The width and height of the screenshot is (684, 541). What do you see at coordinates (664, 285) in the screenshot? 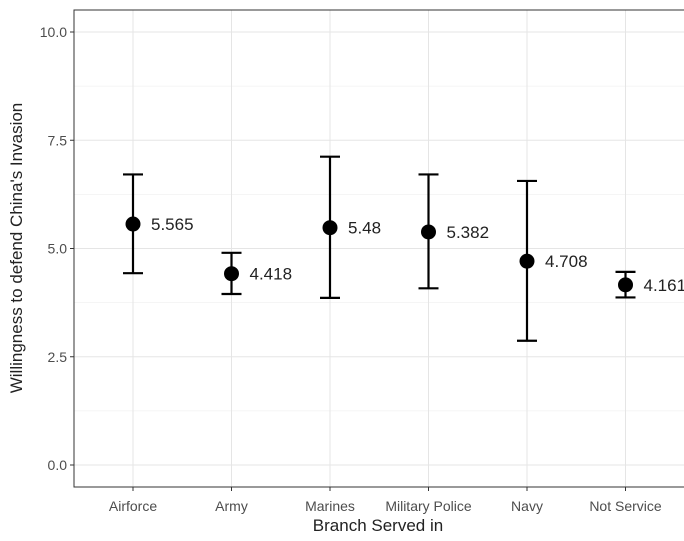
I see `data-label: 4.161` at bounding box center [664, 285].